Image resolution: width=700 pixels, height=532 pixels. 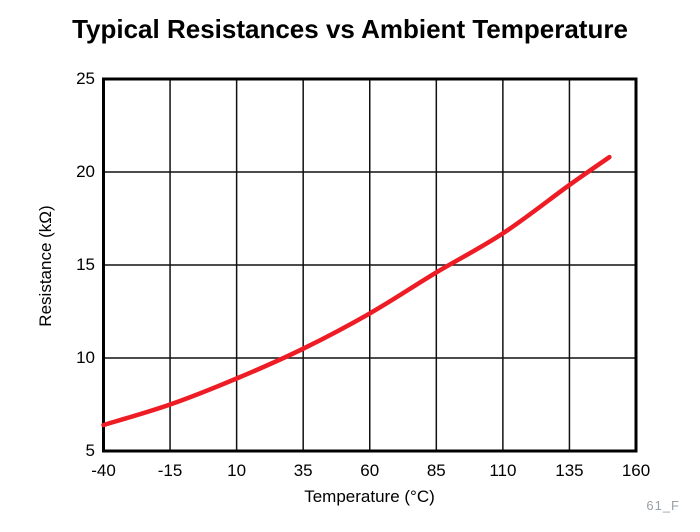 What do you see at coordinates (503, 470) in the screenshot?
I see `x-tick-label: 110` at bounding box center [503, 470].